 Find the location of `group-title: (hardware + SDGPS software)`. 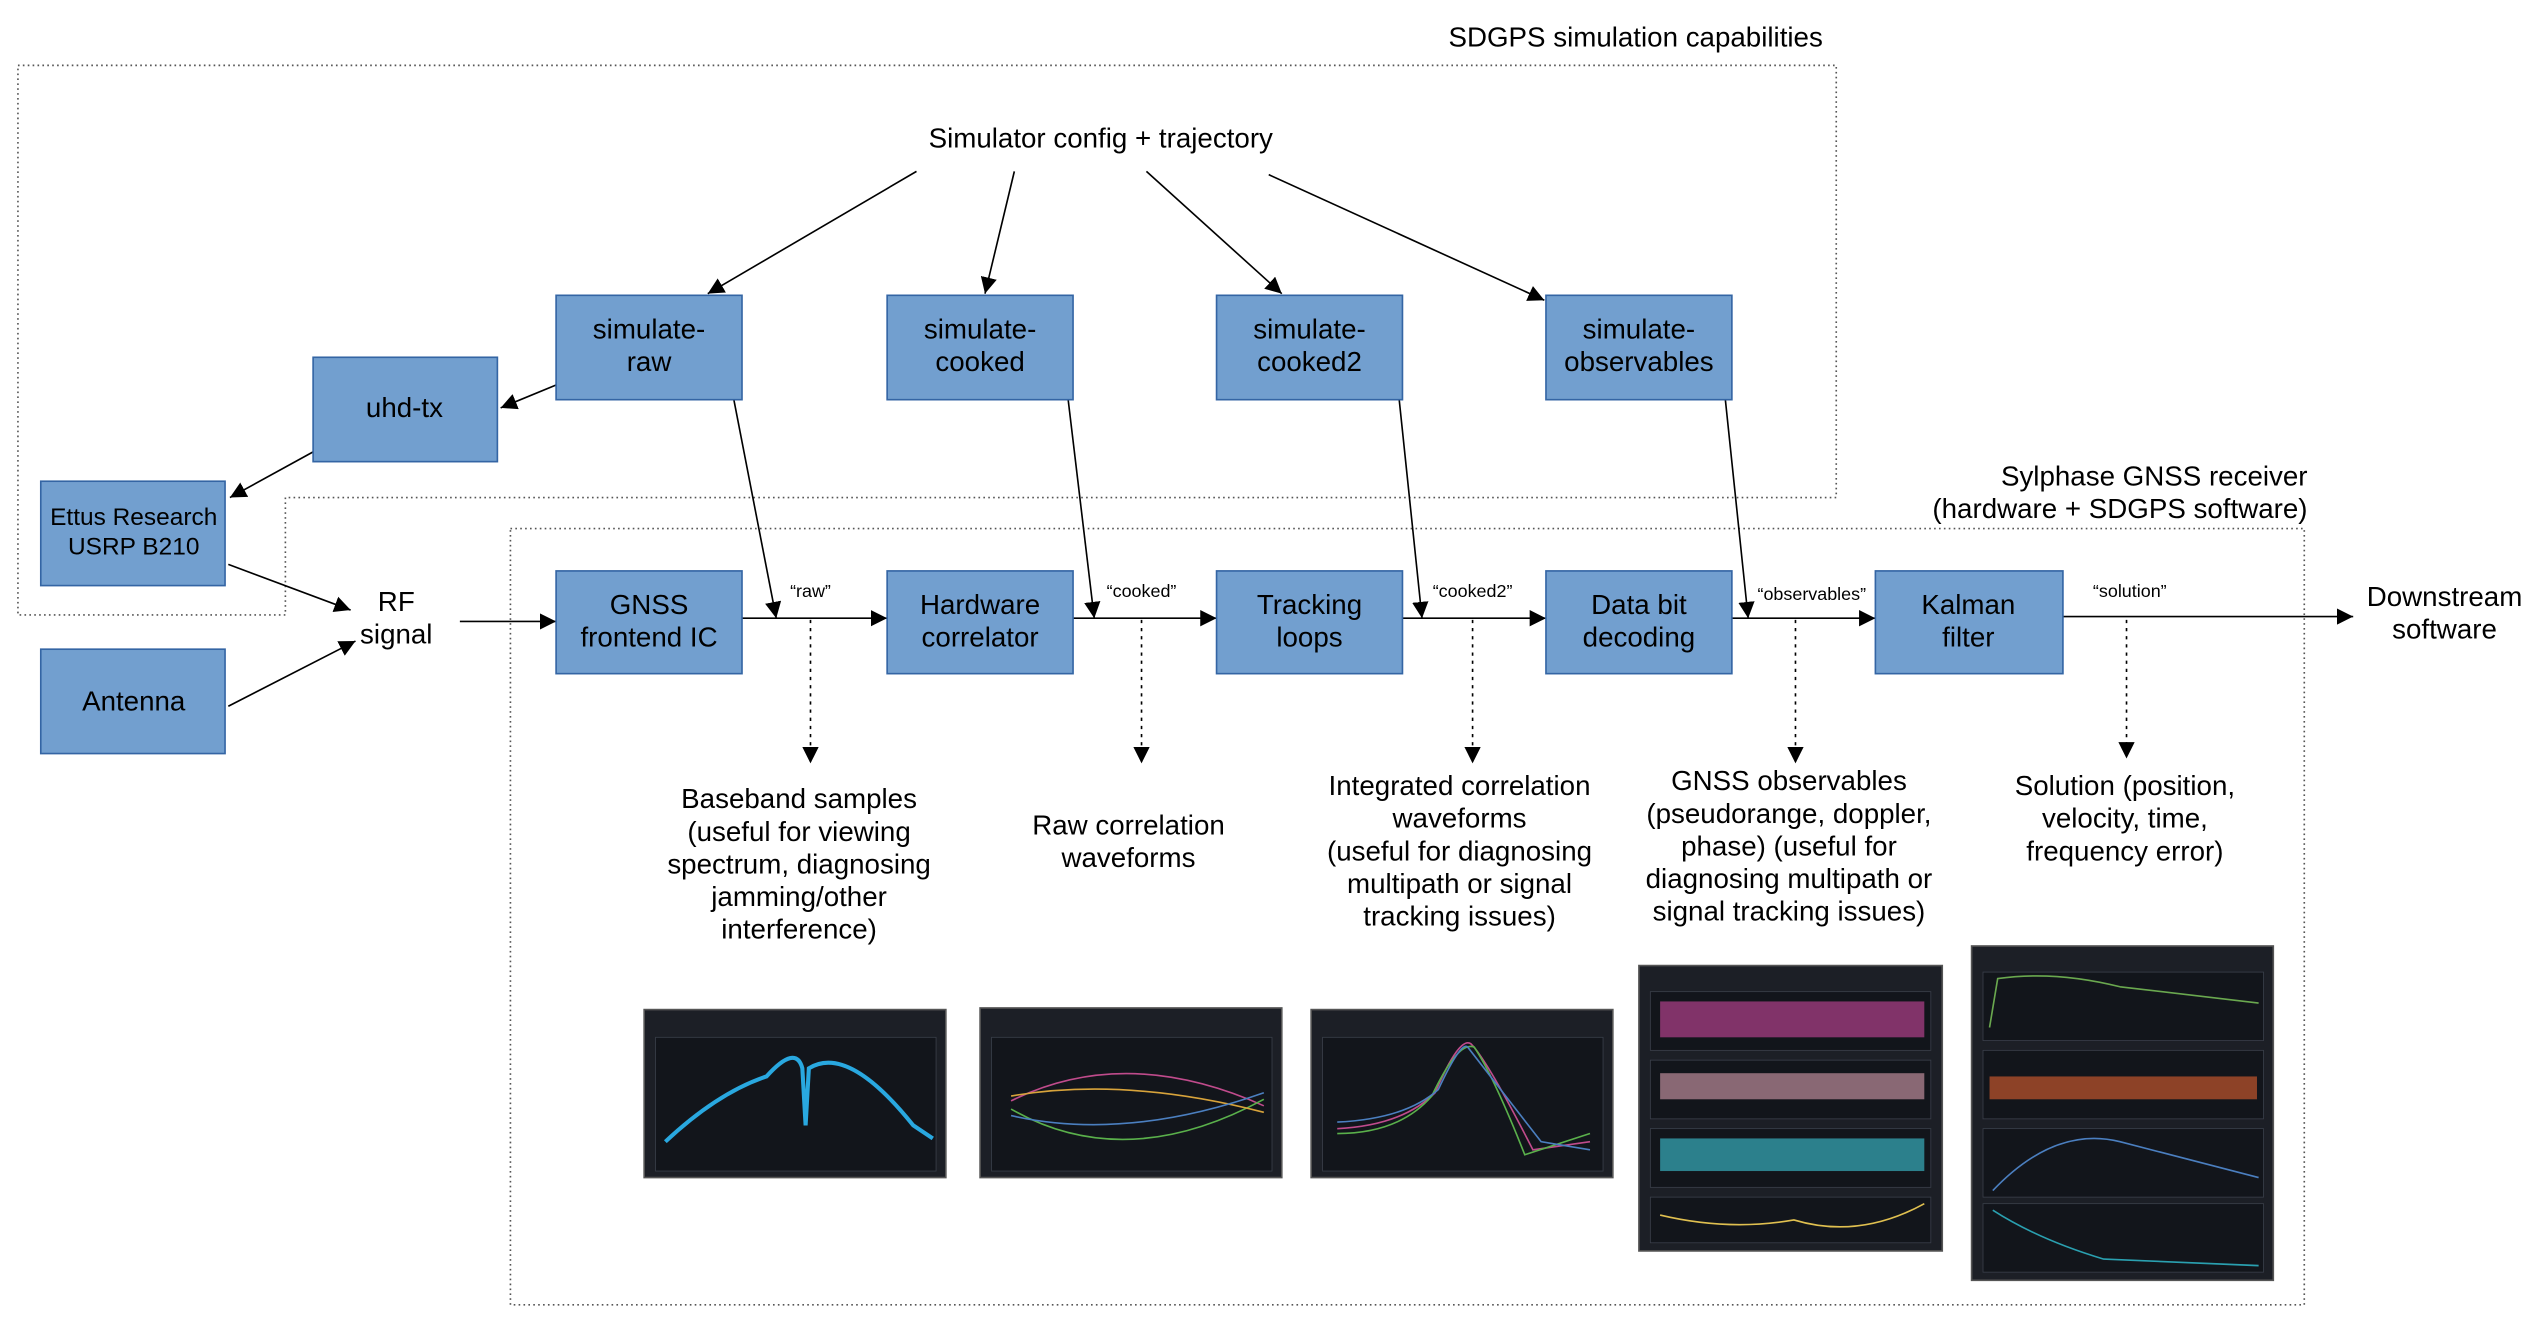

group-title: (hardware + SDGPS software) is located at coordinates (2119, 508).